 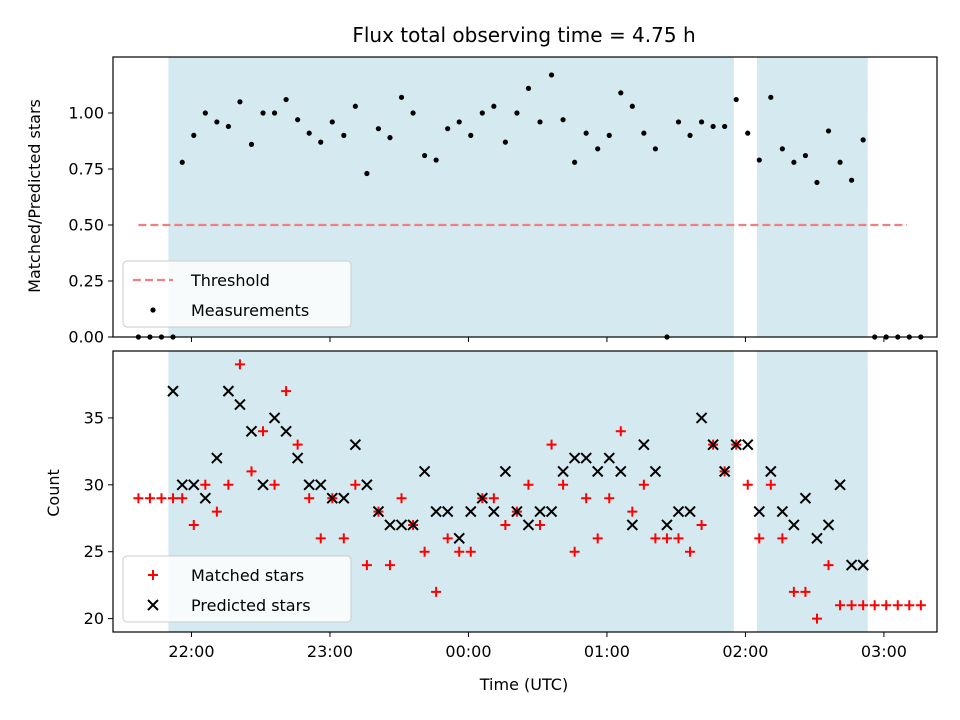 I want to click on y-tick-label: 25, so click(x=94, y=551).